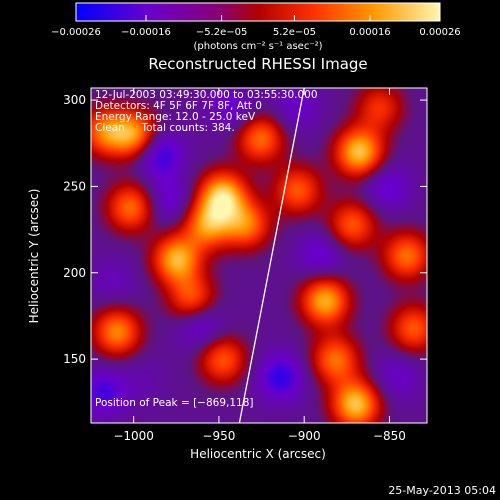 This screenshot has height=500, width=500. What do you see at coordinates (294, 32) in the screenshot?
I see `colorbar-tick-label: 5.2e−05` at bounding box center [294, 32].